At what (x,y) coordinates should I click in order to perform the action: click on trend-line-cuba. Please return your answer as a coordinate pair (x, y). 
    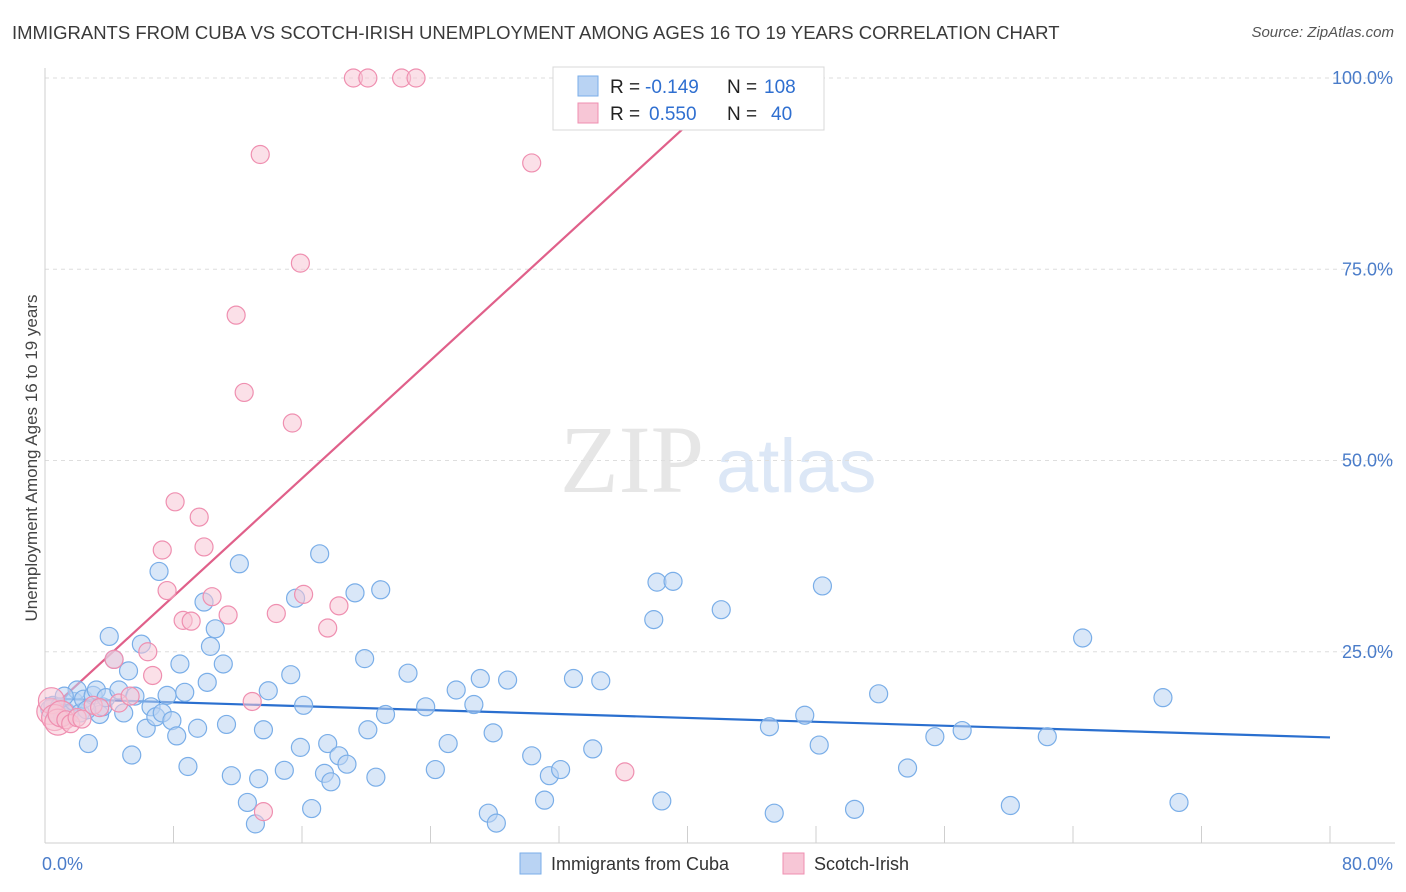
    Looking at the image, I should click on (687, 718).